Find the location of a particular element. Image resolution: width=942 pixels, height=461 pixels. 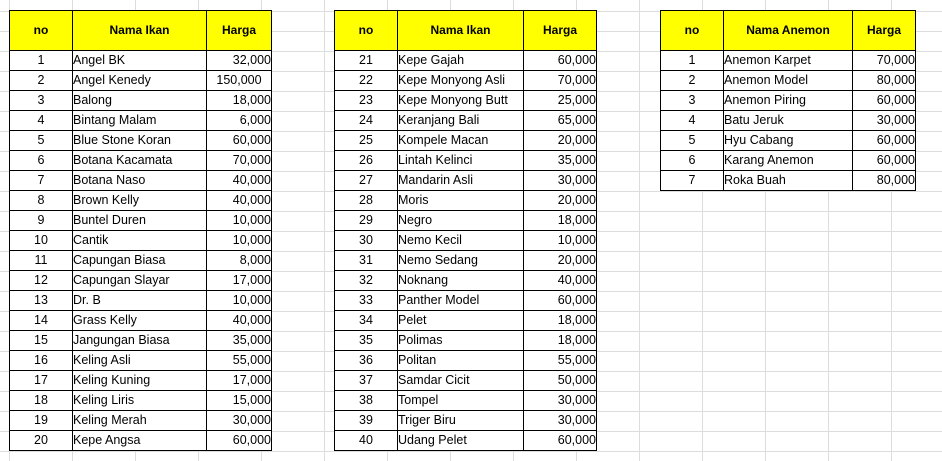

cell-name: Nemo Kecil is located at coordinates (460, 240).